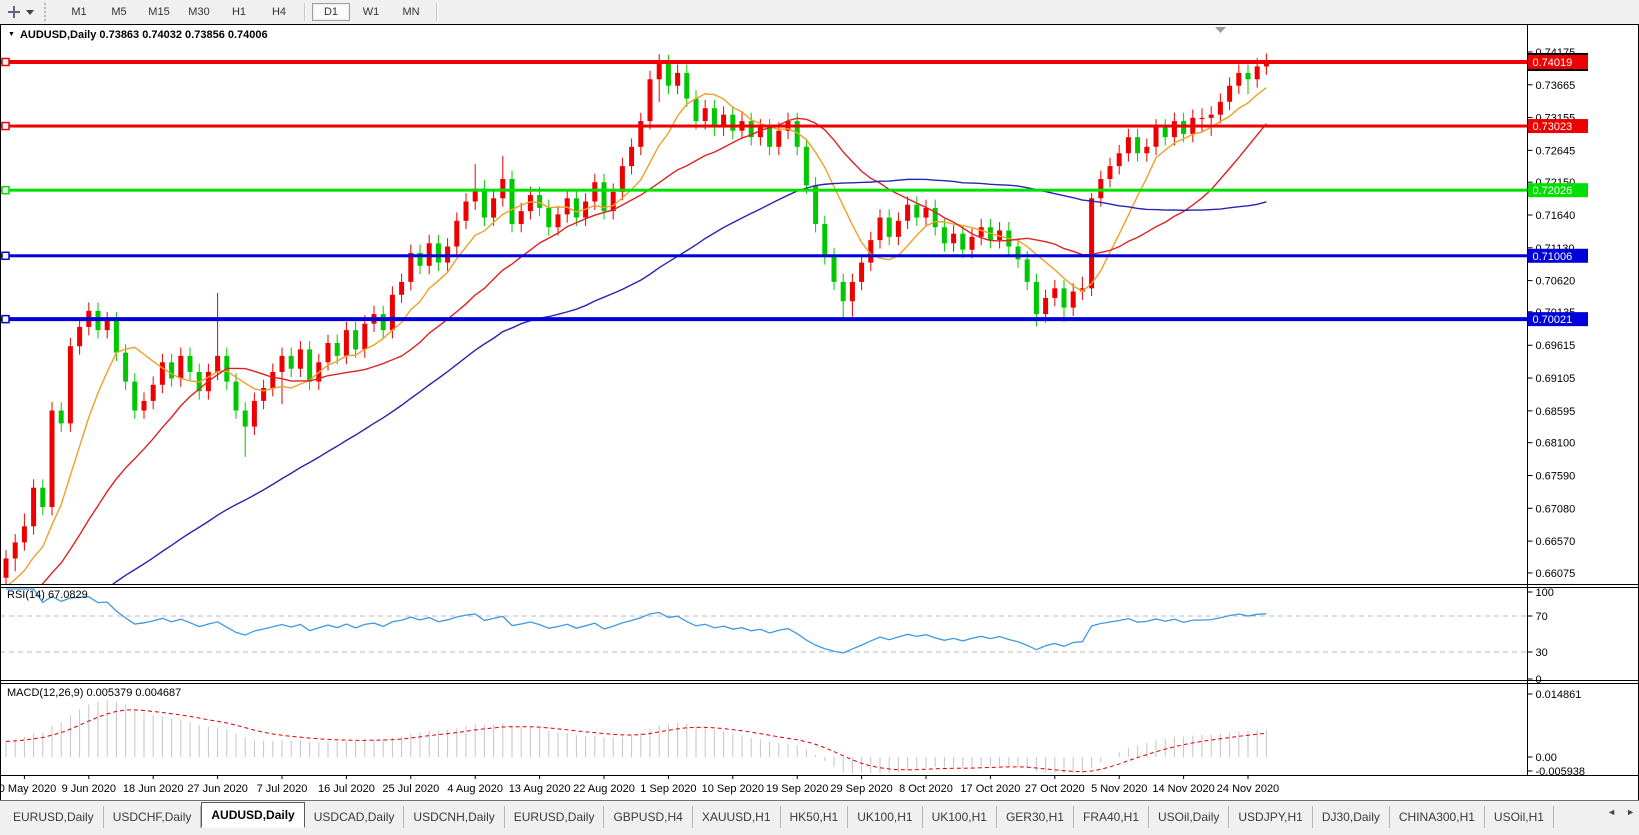  What do you see at coordinates (1112, 817) in the screenshot?
I see `tab-fra40-h1: FRA40,H1` at bounding box center [1112, 817].